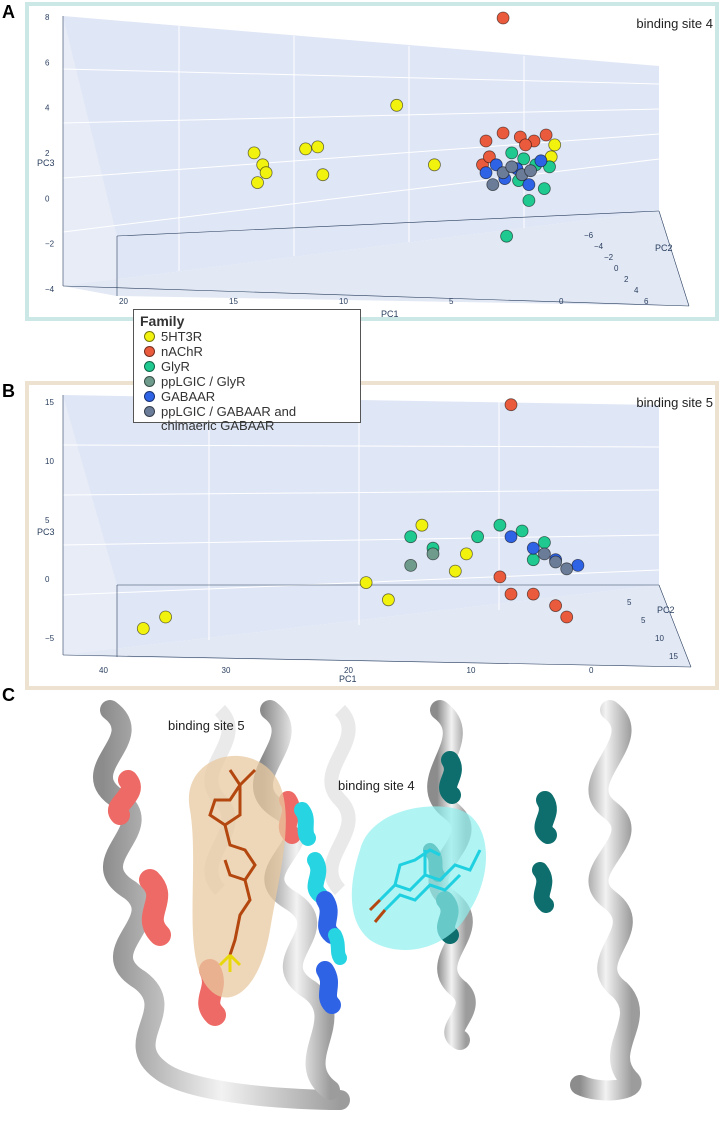 The width and height of the screenshot is (722, 1141). I want to click on z-tick-label: 10, so click(49, 461).